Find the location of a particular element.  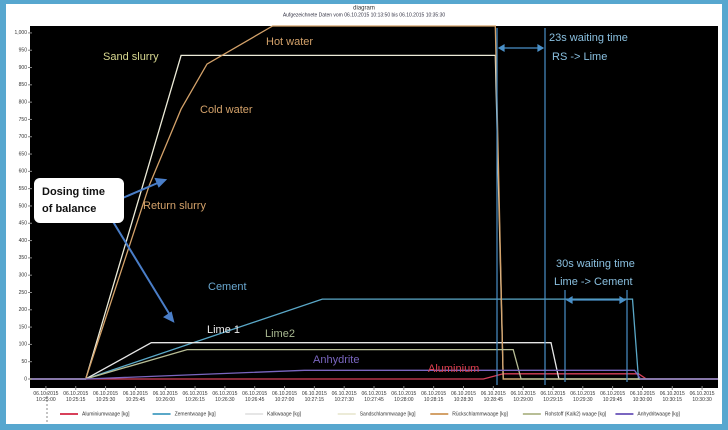

y-tick-label: 550 is located at coordinates (23, 189).